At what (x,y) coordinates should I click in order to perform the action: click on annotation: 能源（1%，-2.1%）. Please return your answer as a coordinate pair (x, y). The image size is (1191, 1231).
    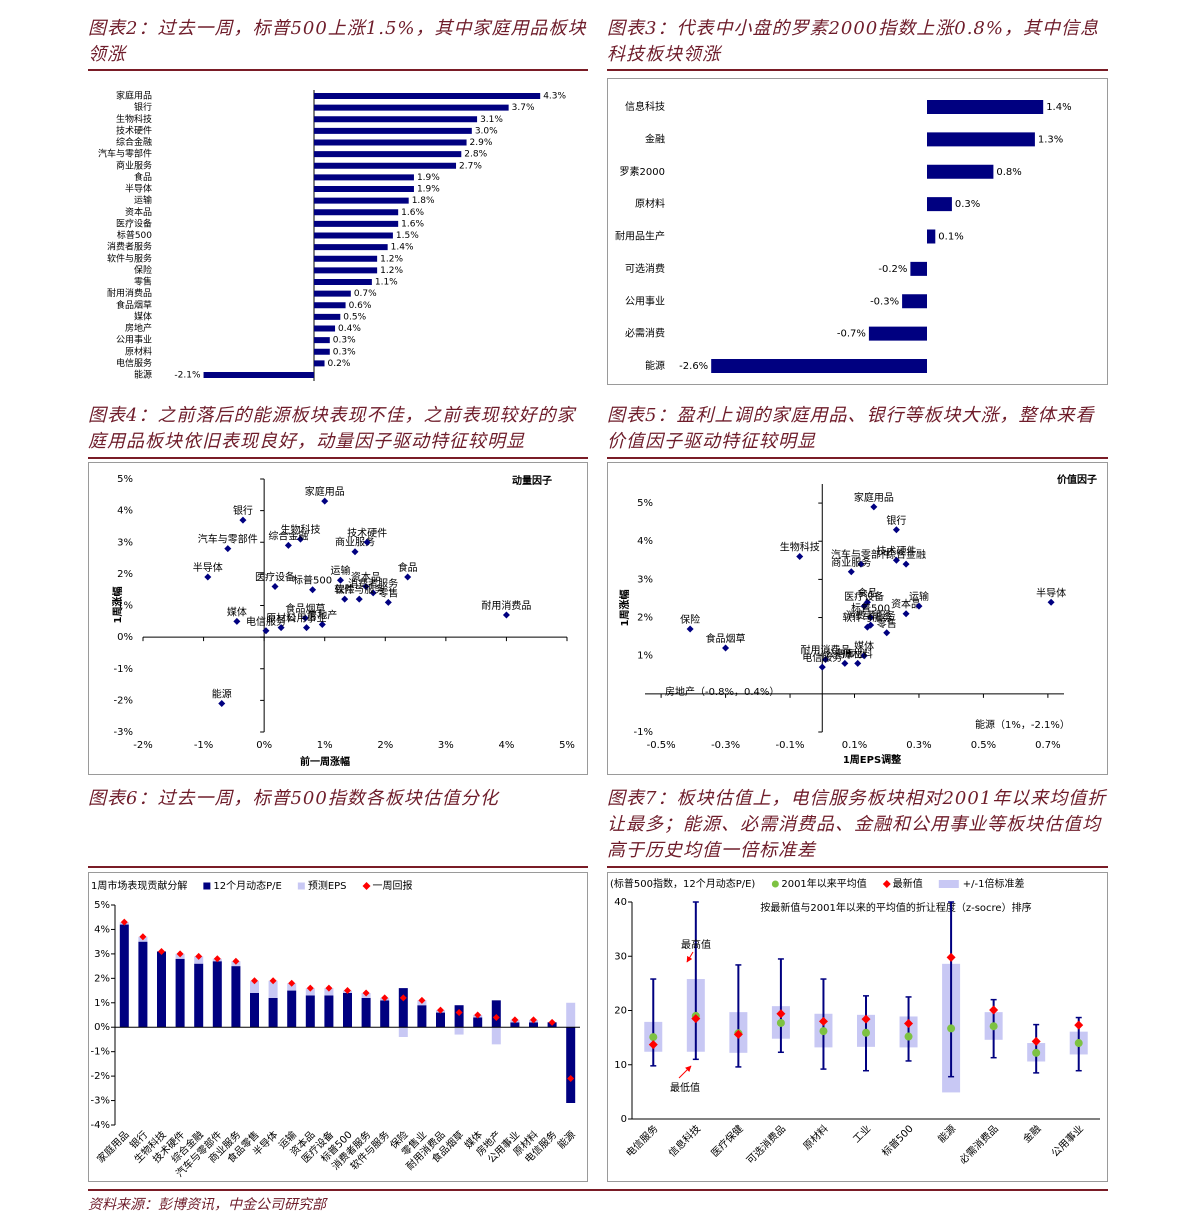
    Looking at the image, I should click on (1022, 724).